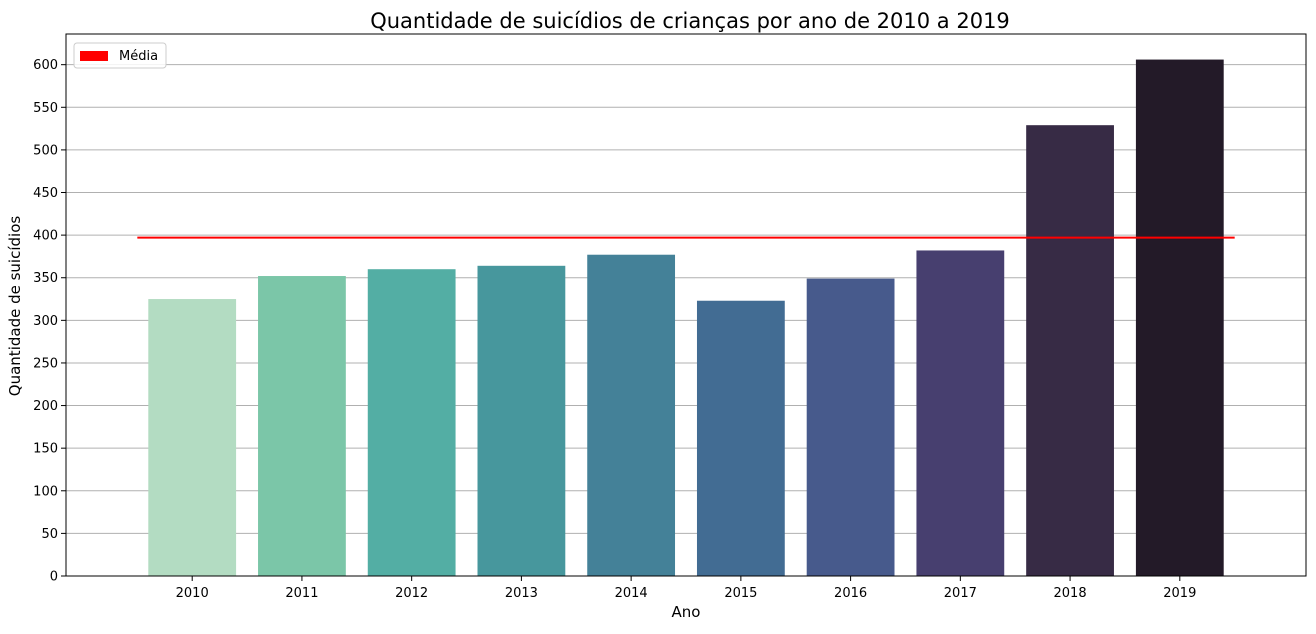  I want to click on x-axis-label: Ano, so click(686, 612).